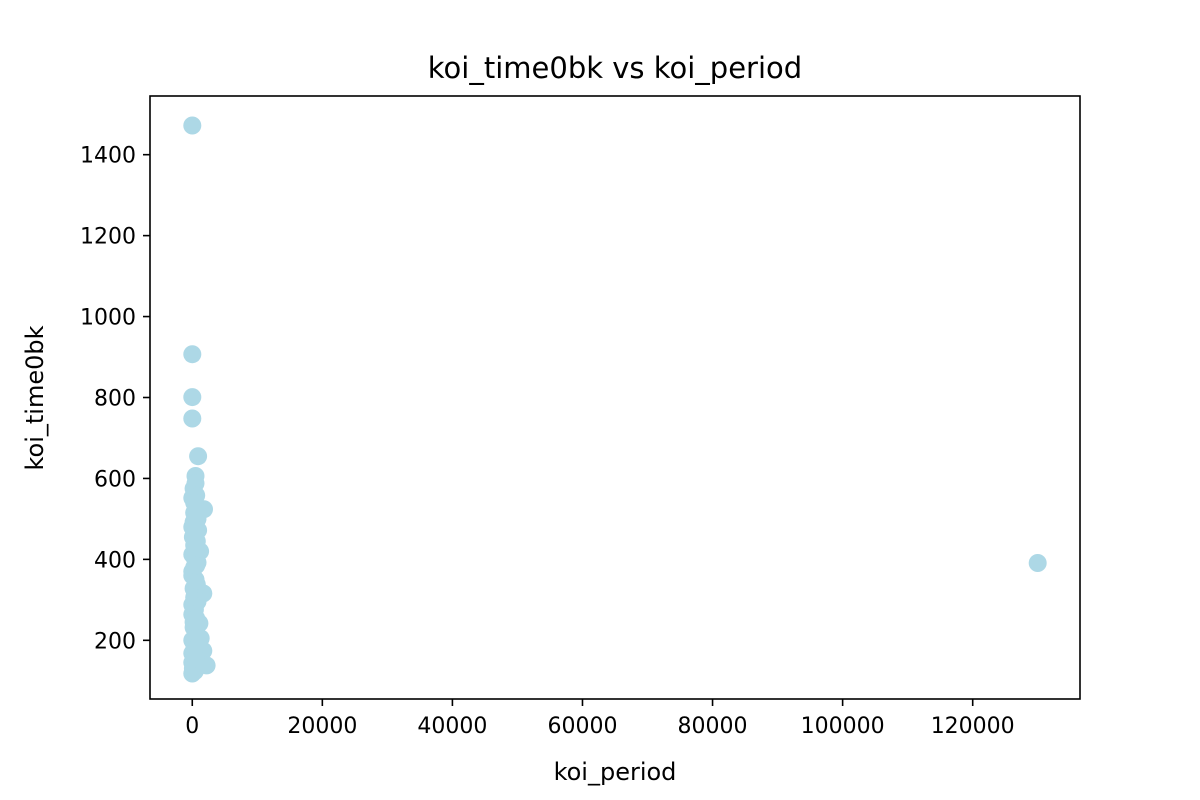 Image resolution: width=1200 pixels, height=800 pixels. I want to click on x-axis-label: koi_period, so click(615, 772).